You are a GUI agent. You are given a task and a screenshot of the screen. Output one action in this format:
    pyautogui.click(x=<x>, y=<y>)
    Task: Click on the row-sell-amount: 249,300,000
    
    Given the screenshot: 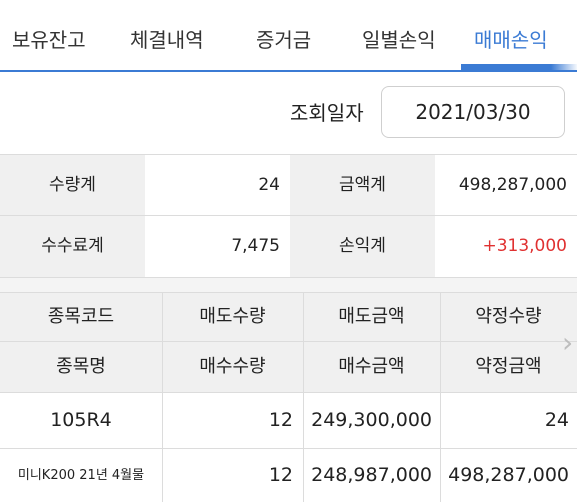 What is the action you would take?
    pyautogui.click(x=371, y=420)
    